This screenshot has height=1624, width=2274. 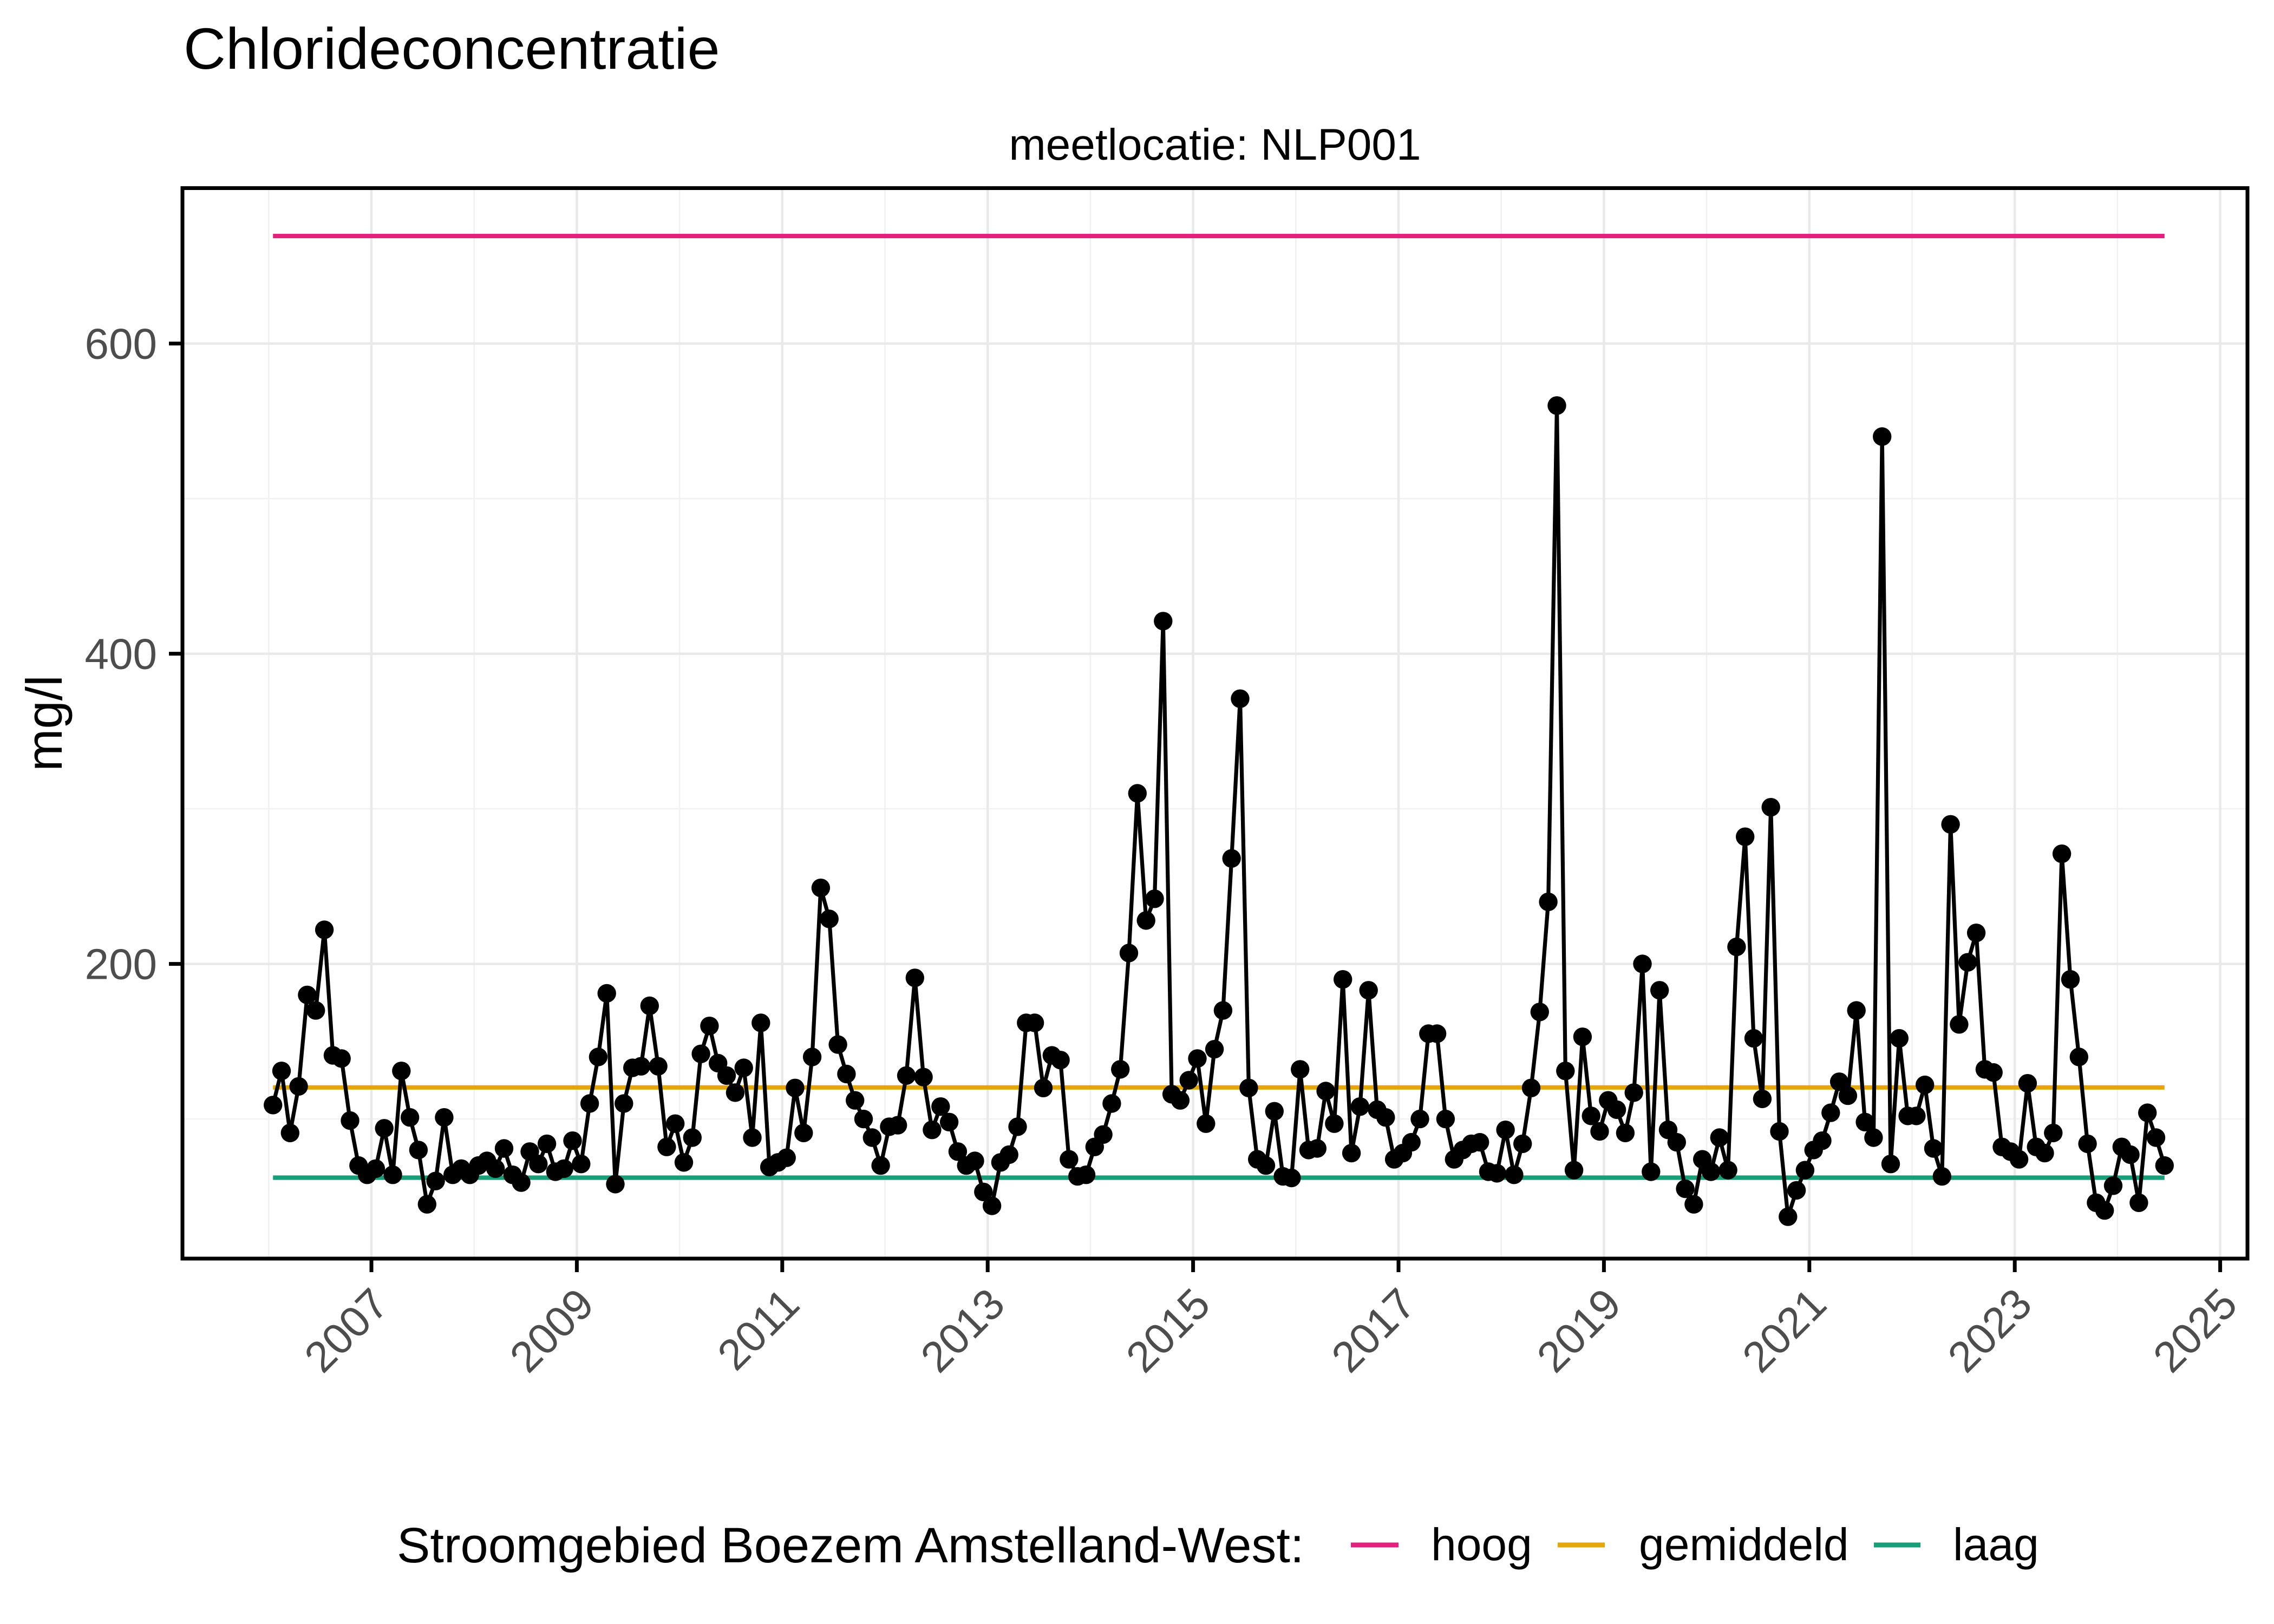 What do you see at coordinates (851, 1546) in the screenshot?
I see `svg-text:Stroomgebied Boezem Amstelland: Stroomgebied Boezem Amstelland-West:` at bounding box center [851, 1546].